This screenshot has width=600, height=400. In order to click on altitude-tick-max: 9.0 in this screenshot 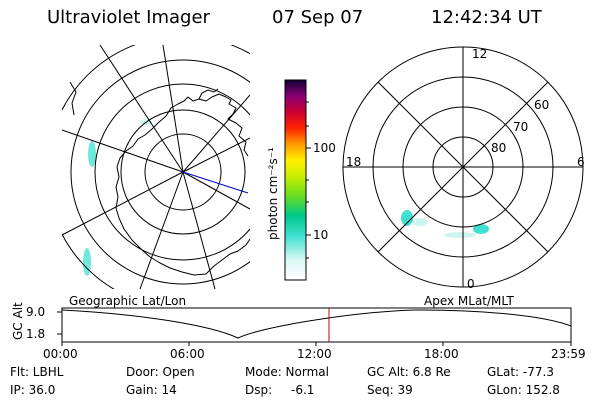, I will do `click(36, 312)`.